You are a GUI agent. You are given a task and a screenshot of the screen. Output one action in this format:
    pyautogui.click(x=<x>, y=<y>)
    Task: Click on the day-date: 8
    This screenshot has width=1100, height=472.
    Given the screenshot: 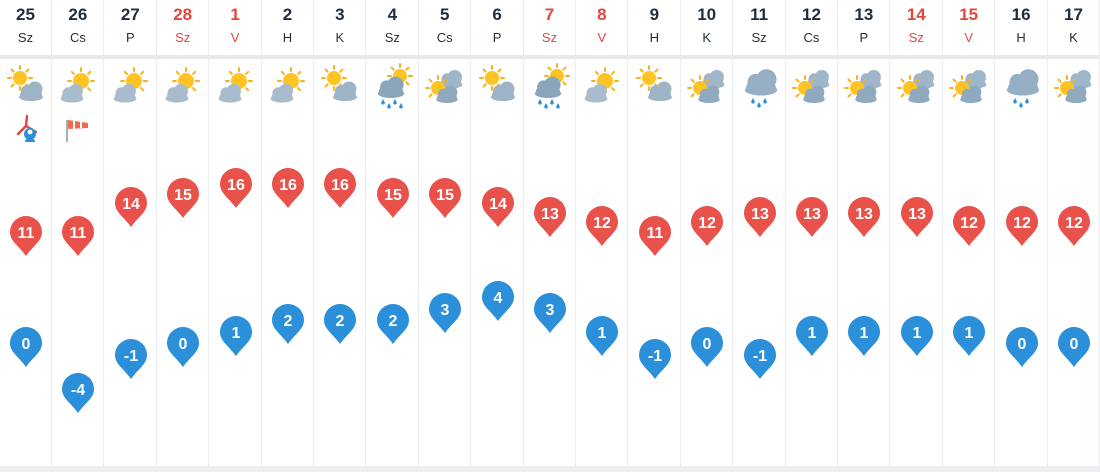 What is the action you would take?
    pyautogui.click(x=602, y=14)
    